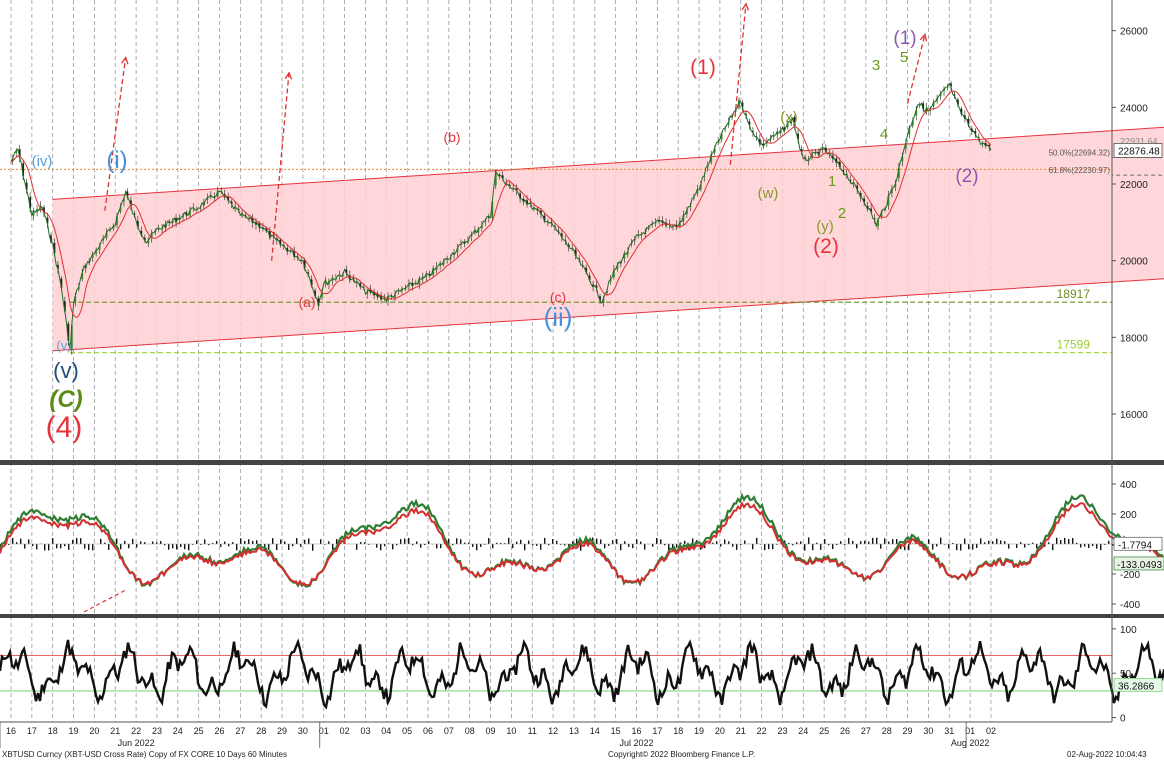  Describe the element at coordinates (1138, 150) in the screenshot. I see `last-price-tag-box` at that location.